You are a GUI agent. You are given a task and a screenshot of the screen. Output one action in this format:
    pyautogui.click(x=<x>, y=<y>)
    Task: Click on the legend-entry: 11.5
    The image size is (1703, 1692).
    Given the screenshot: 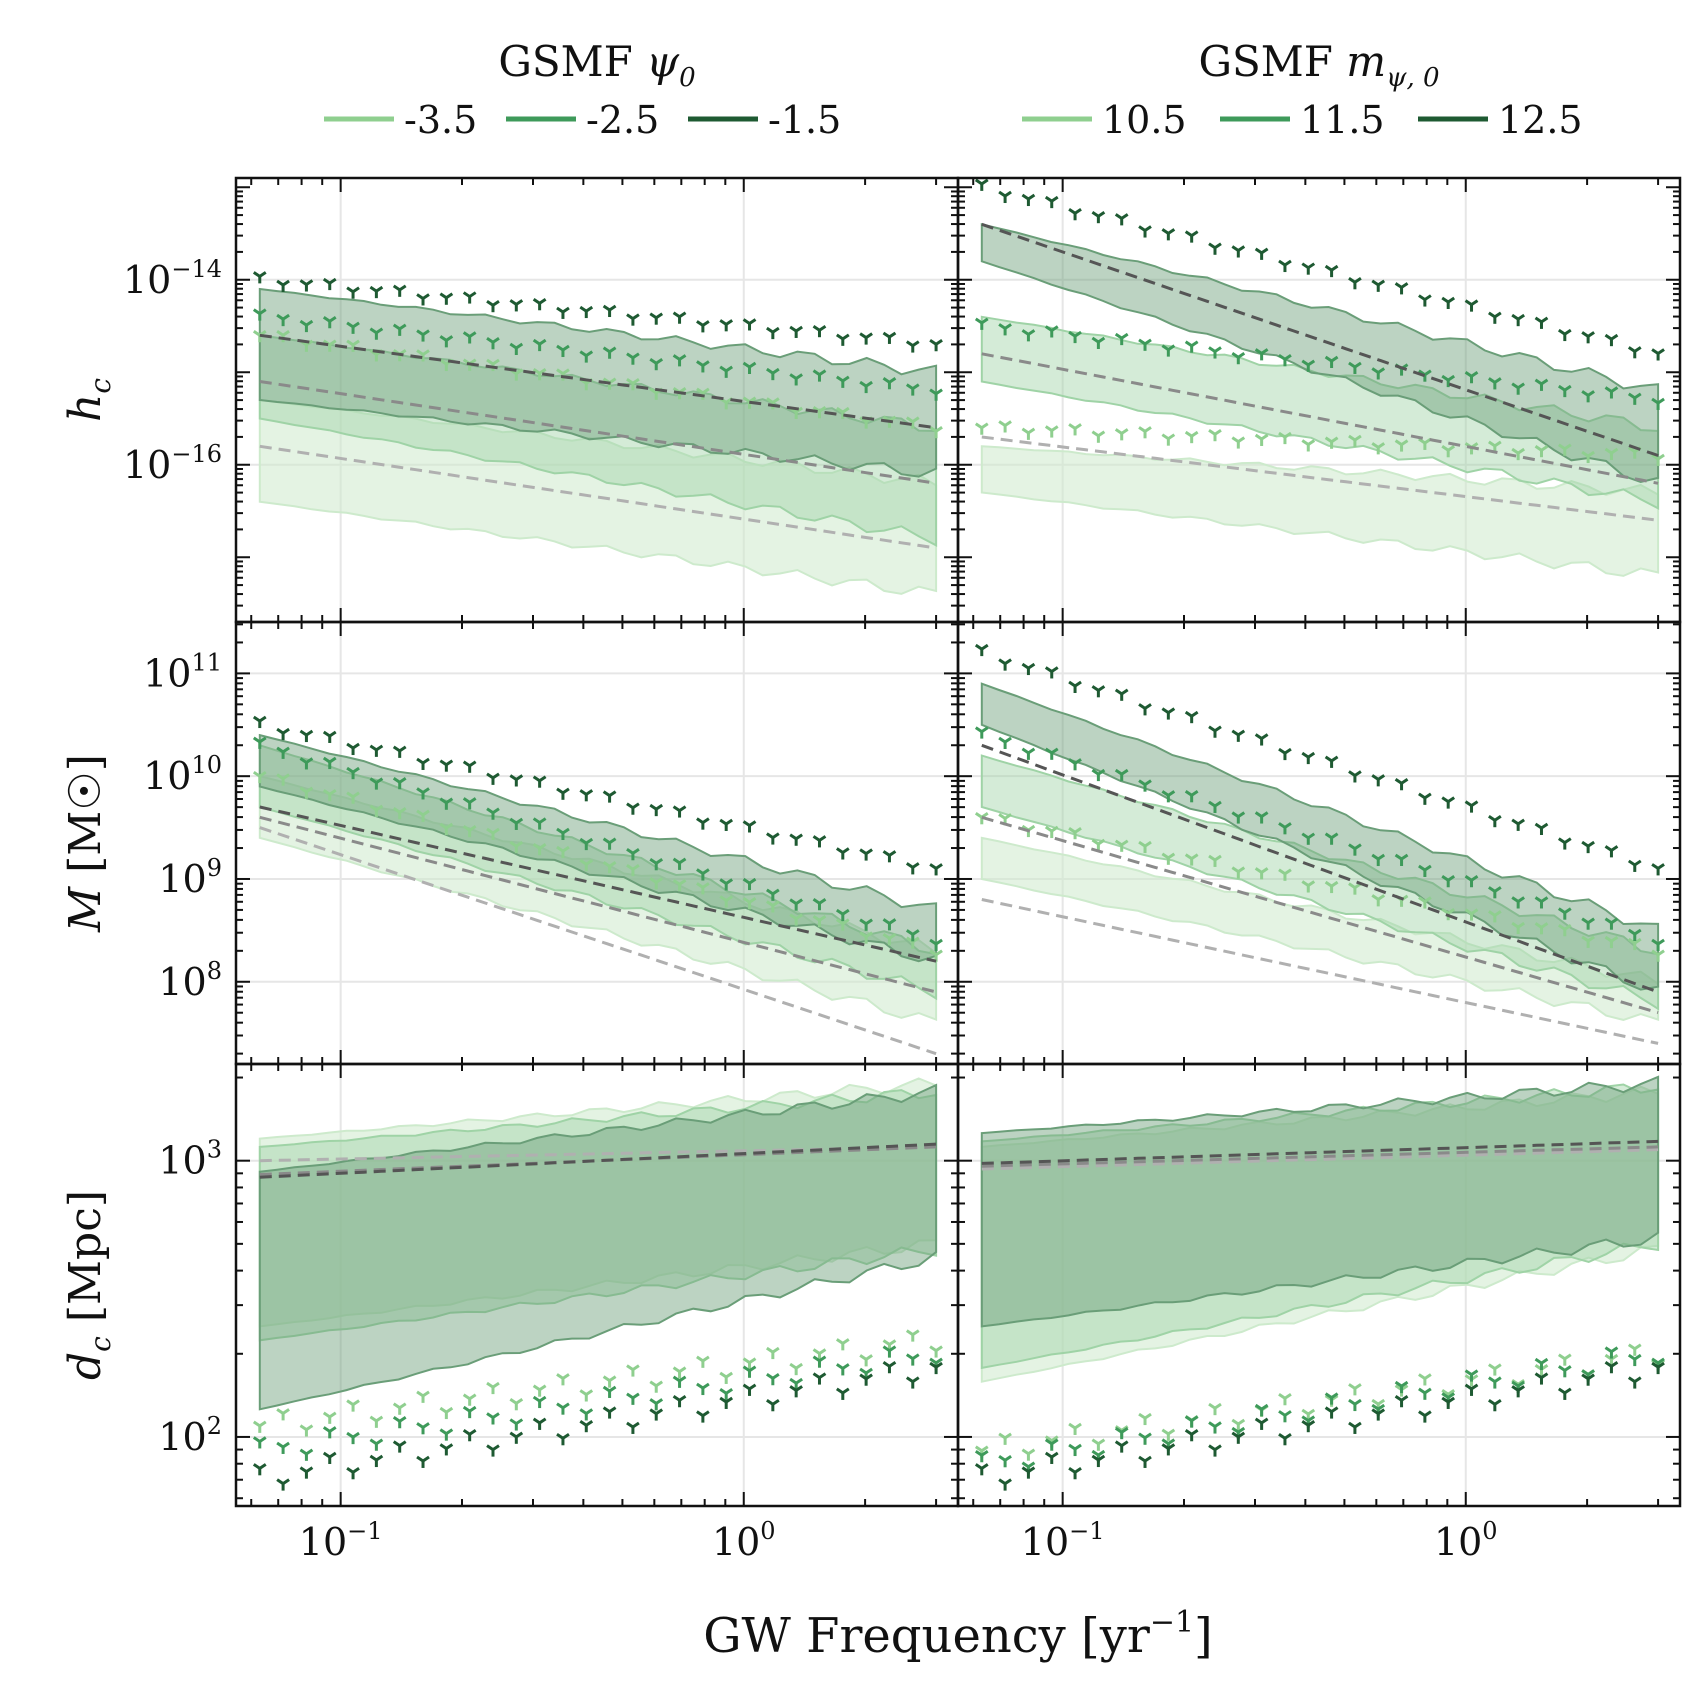 What is the action you would take?
    pyautogui.click(x=1302, y=120)
    